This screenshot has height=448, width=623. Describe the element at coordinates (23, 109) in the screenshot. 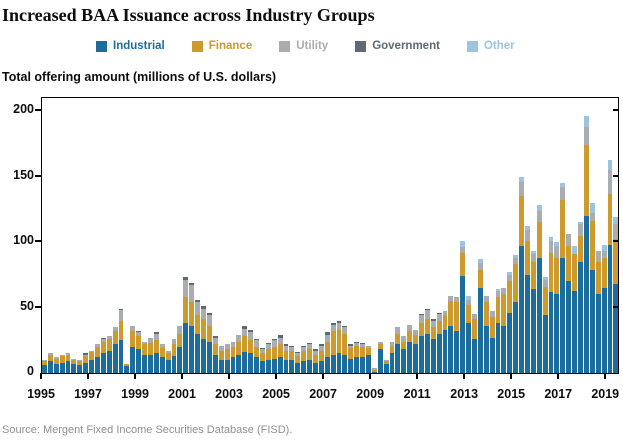

I see `y-tick-label: 200` at that location.